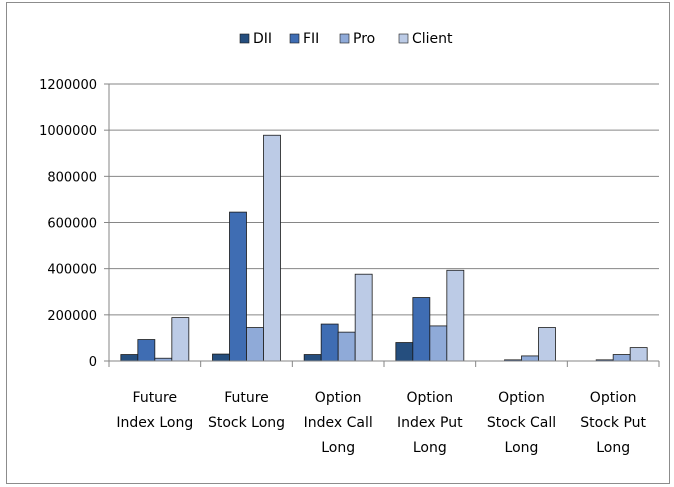 This screenshot has height=487, width=674. I want to click on y-tick-label: 600000, so click(72, 224).